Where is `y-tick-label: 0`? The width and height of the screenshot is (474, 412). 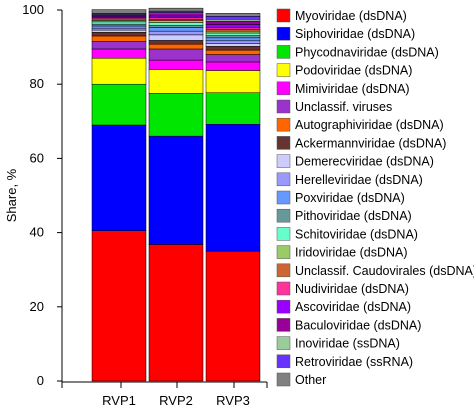
y-tick-label: 0 is located at coordinates (40, 380).